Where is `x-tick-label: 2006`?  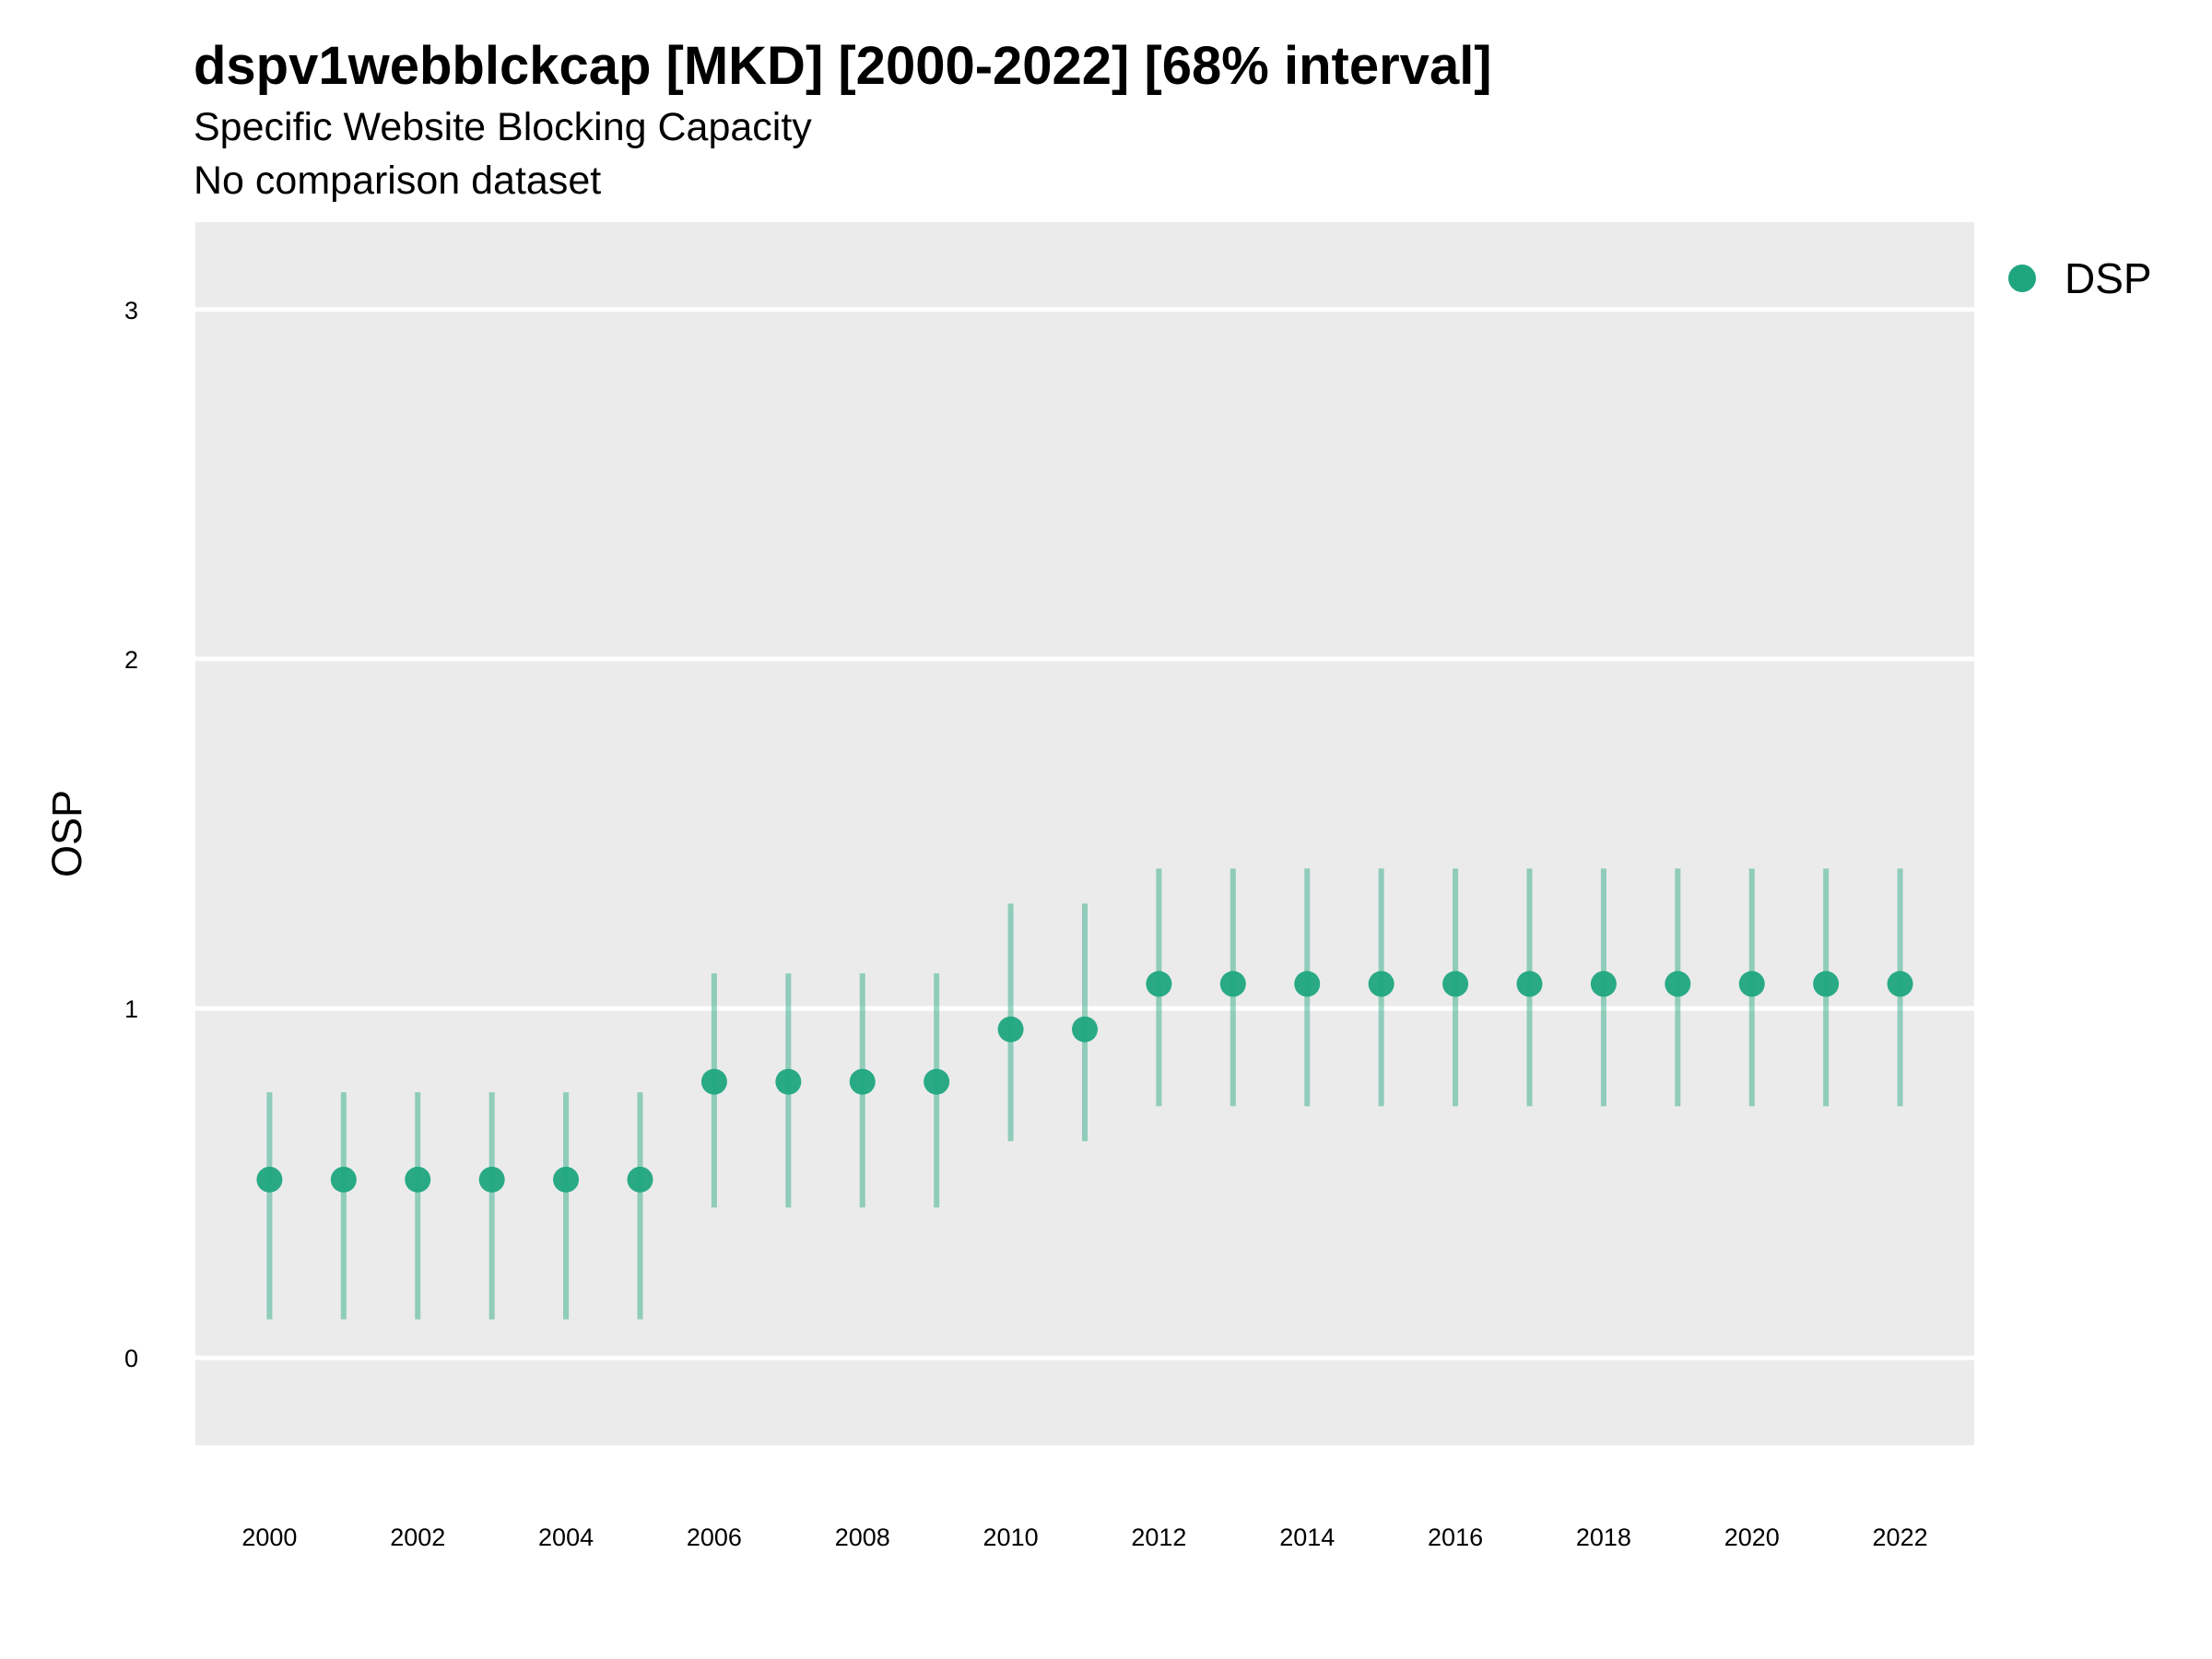 x-tick-label: 2006 is located at coordinates (714, 1537).